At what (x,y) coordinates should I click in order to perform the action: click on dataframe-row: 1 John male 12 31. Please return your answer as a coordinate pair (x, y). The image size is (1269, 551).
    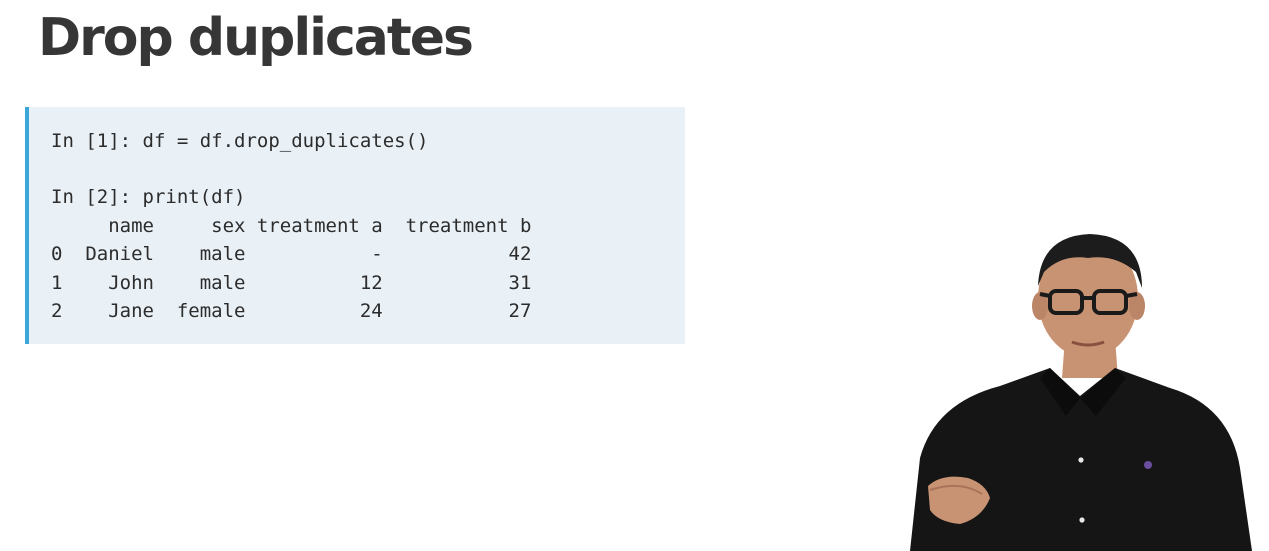
    Looking at the image, I should click on (291, 283).